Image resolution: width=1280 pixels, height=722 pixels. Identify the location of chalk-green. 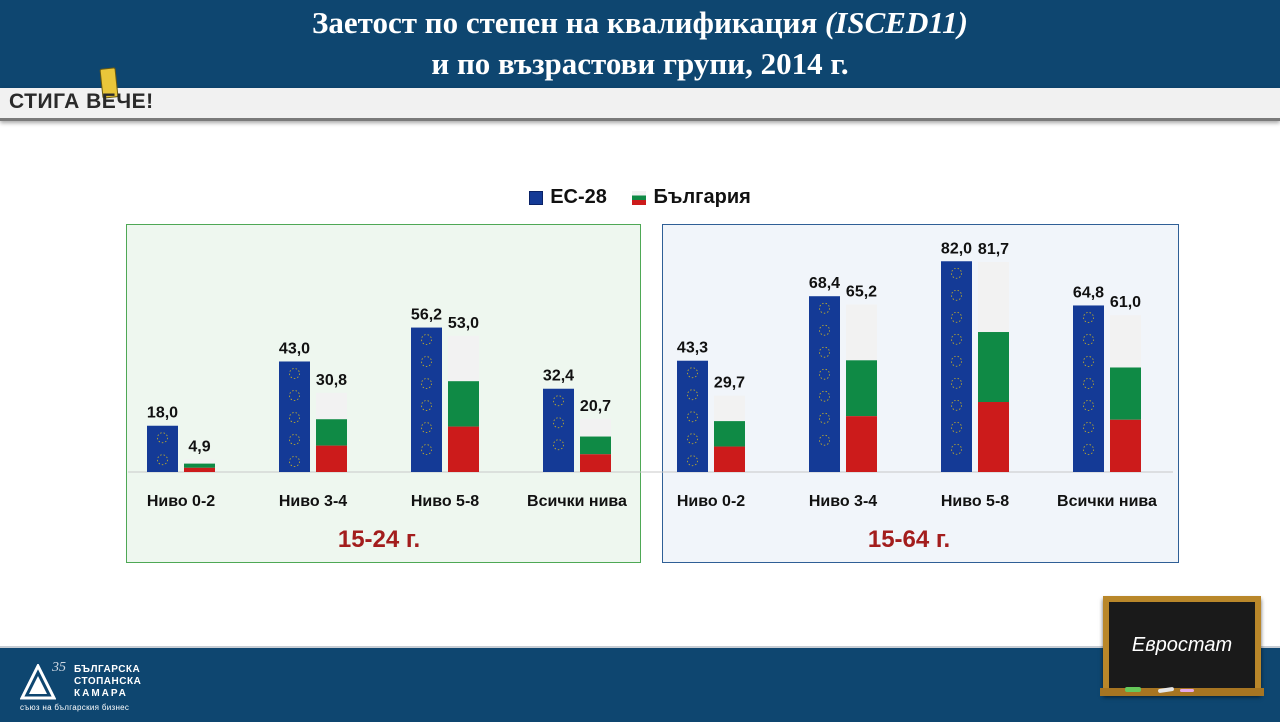
(1133, 689).